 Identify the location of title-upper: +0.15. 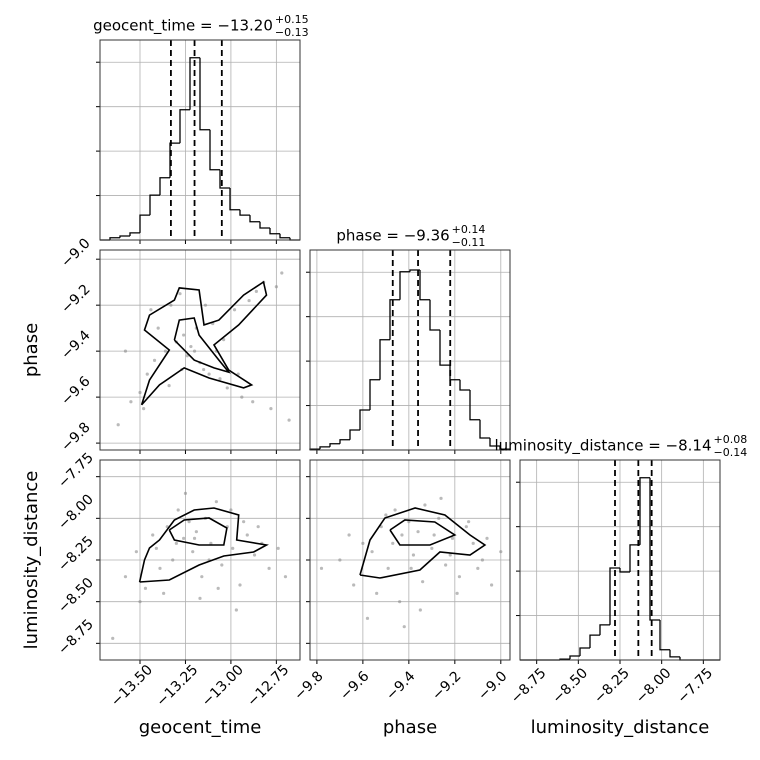
(292, 19).